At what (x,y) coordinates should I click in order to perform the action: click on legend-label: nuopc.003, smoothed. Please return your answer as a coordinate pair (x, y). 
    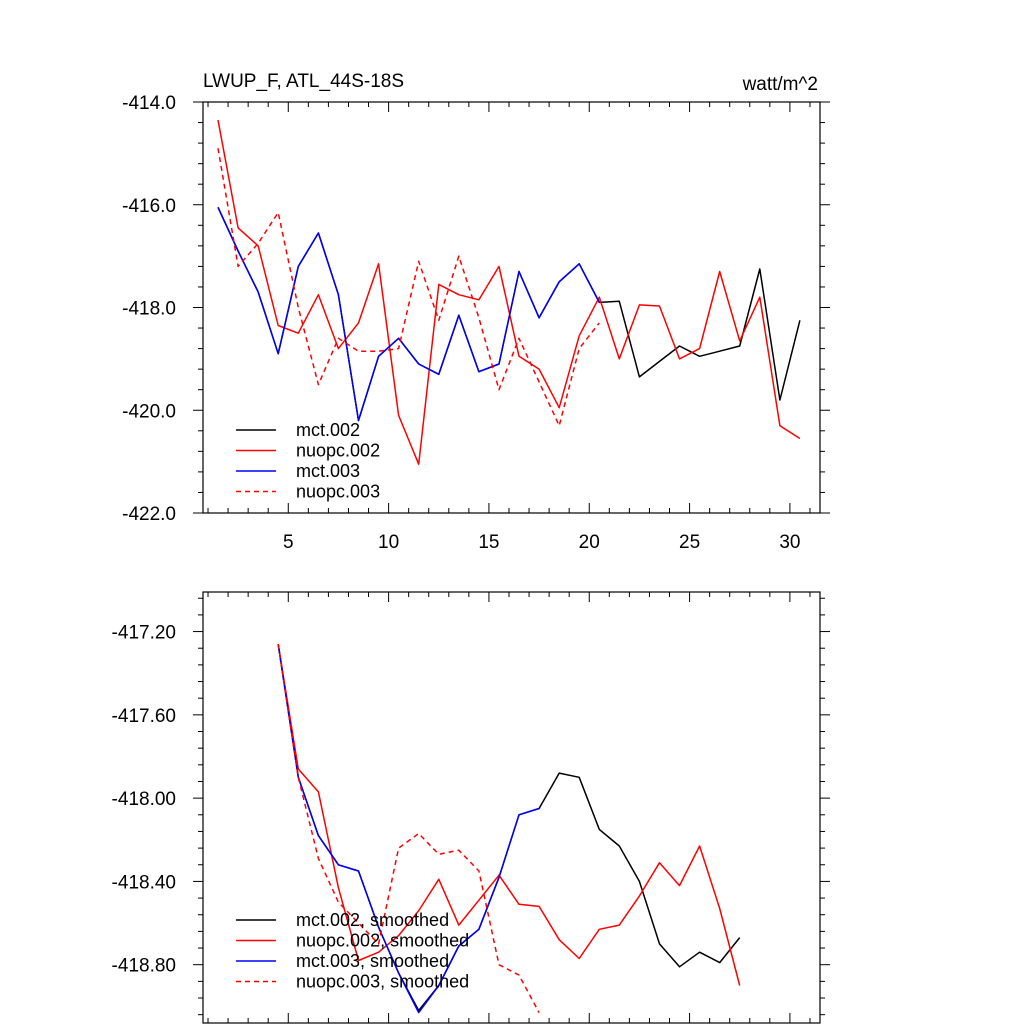
    Looking at the image, I should click on (382, 982).